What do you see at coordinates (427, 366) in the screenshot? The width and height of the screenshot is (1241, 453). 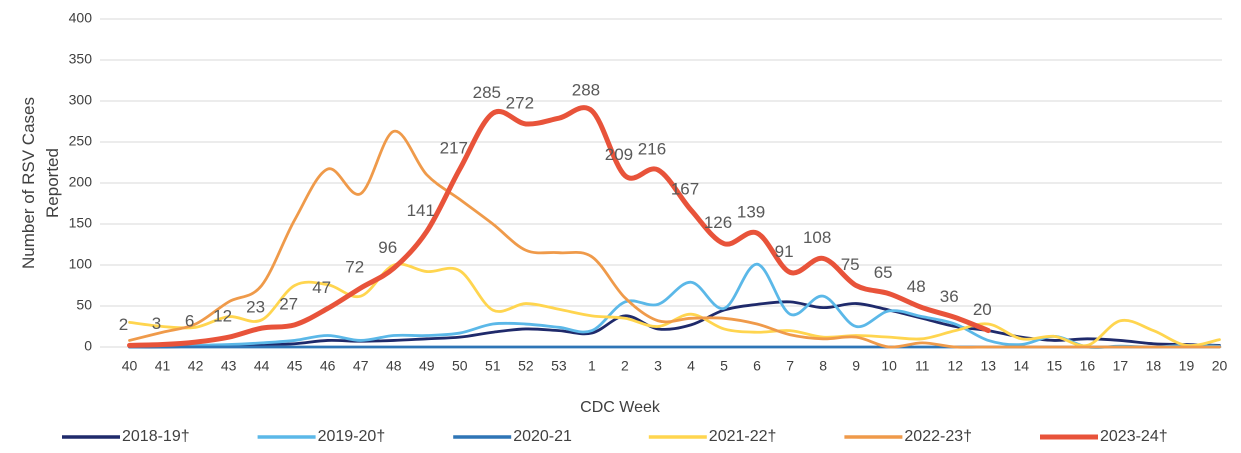 I see `x-tick-label: 49` at bounding box center [427, 366].